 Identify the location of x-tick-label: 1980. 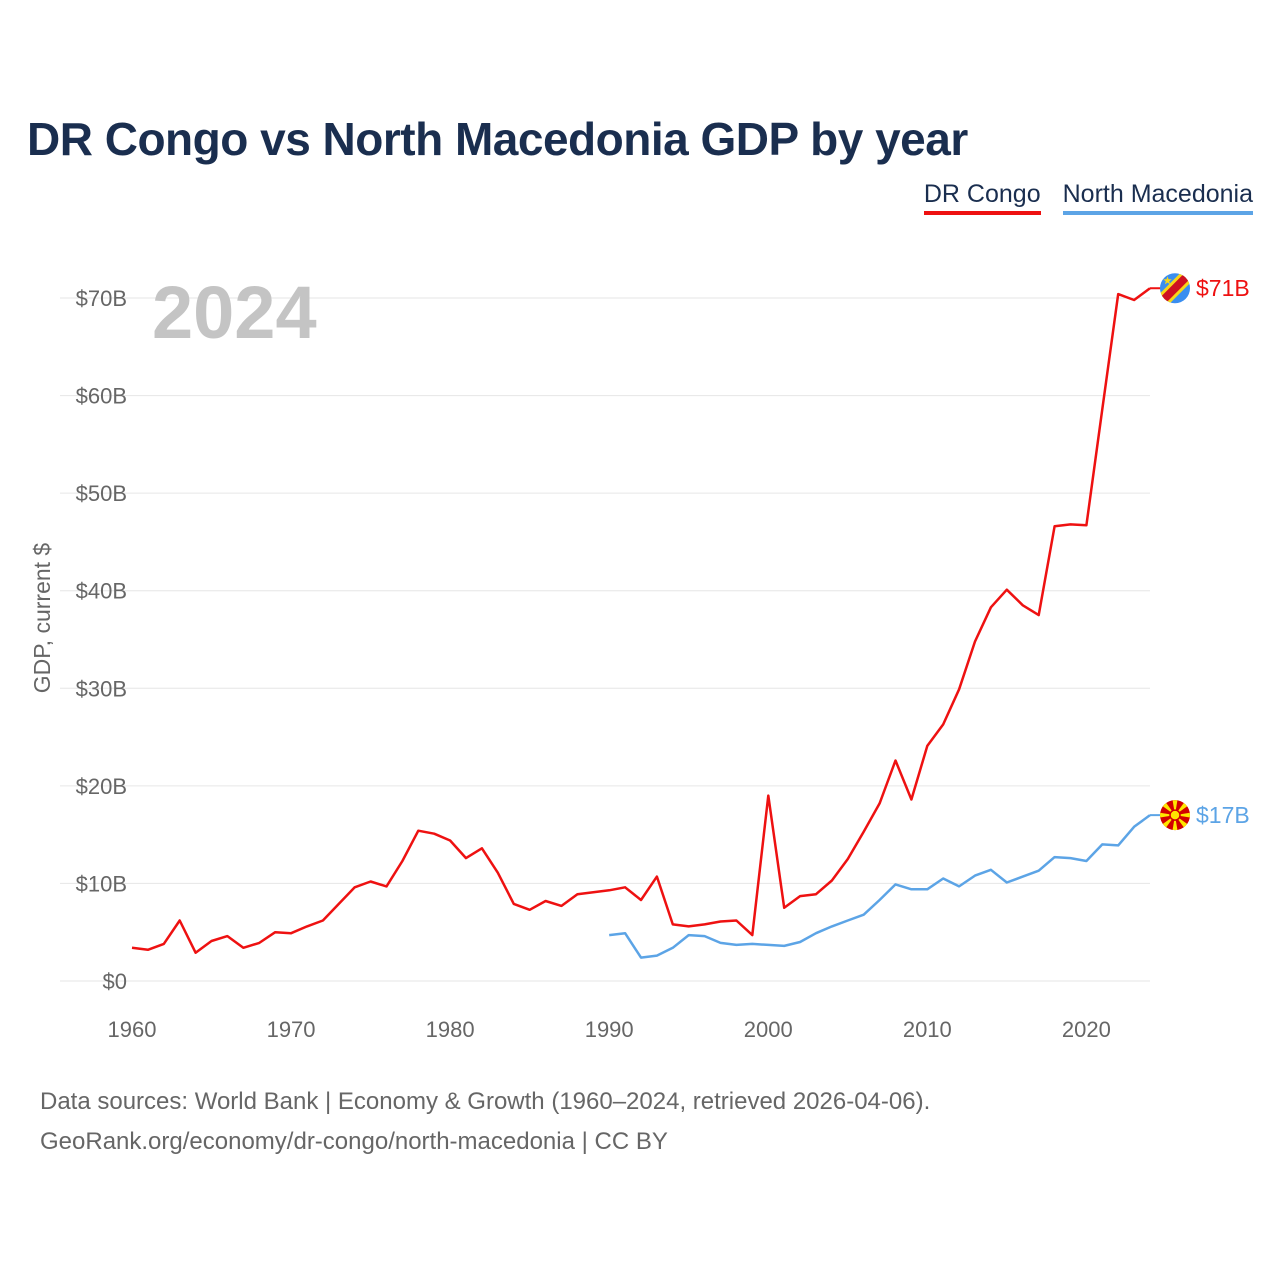
(450, 1029).